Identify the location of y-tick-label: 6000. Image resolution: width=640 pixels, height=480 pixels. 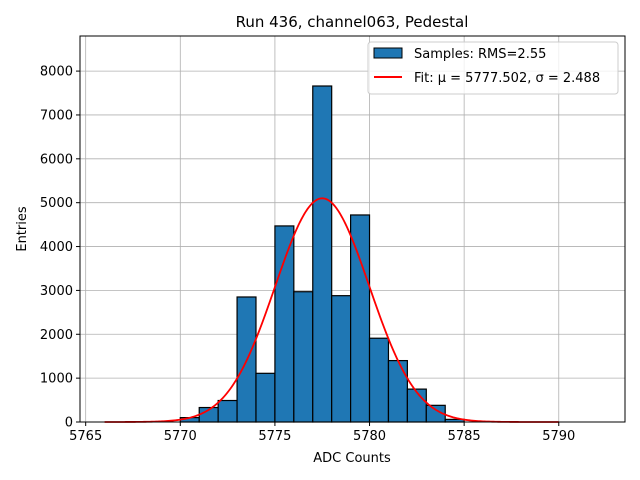
(56, 159).